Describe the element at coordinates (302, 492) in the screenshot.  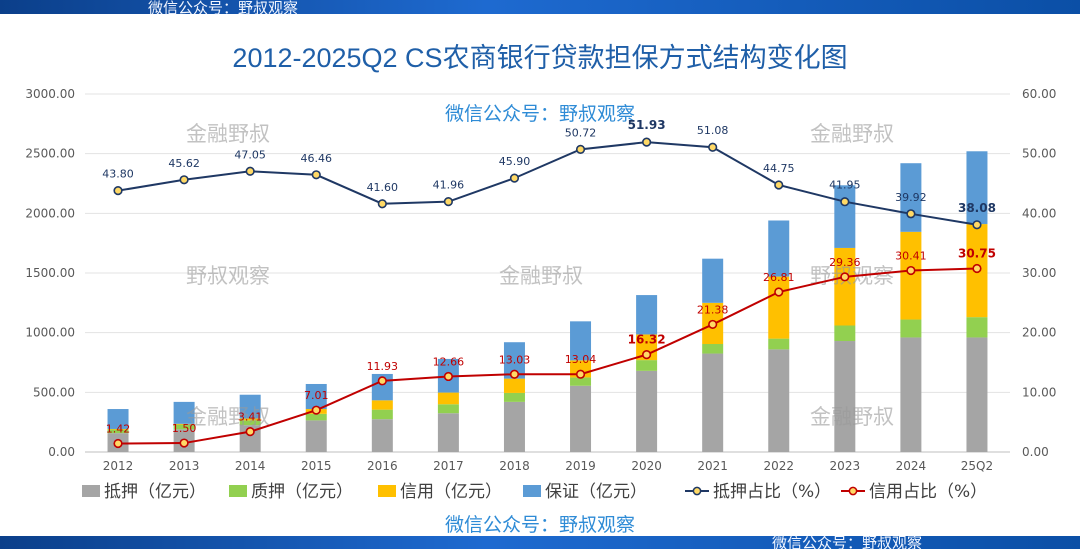
I see `legend-label: 质押（亿元）` at that location.